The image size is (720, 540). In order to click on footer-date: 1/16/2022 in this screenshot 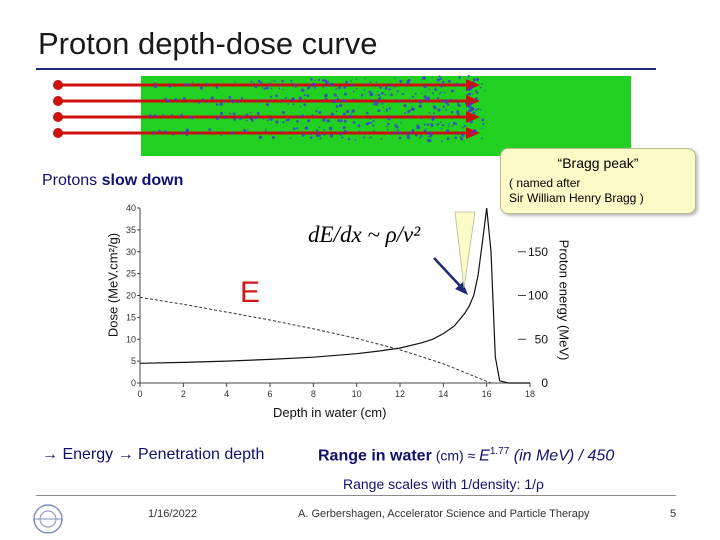, I will do `click(172, 514)`.